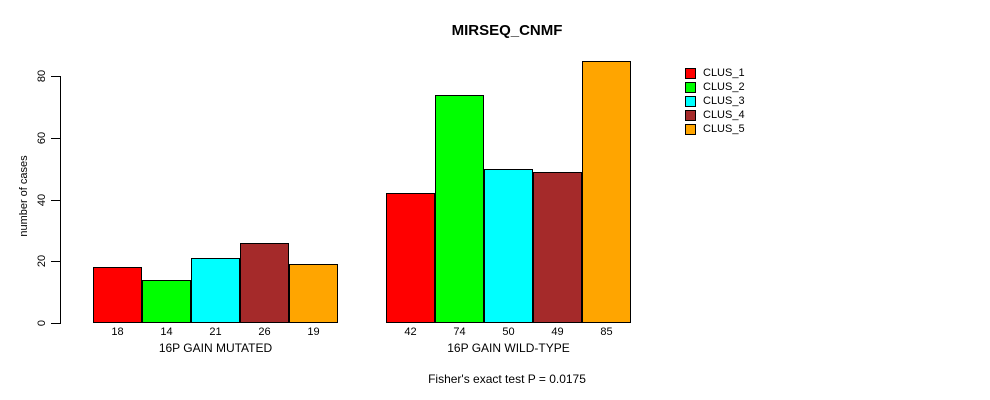  What do you see at coordinates (508, 348) in the screenshot?
I see `x-group-label: 16P GAIN WILD-TYPE` at bounding box center [508, 348].